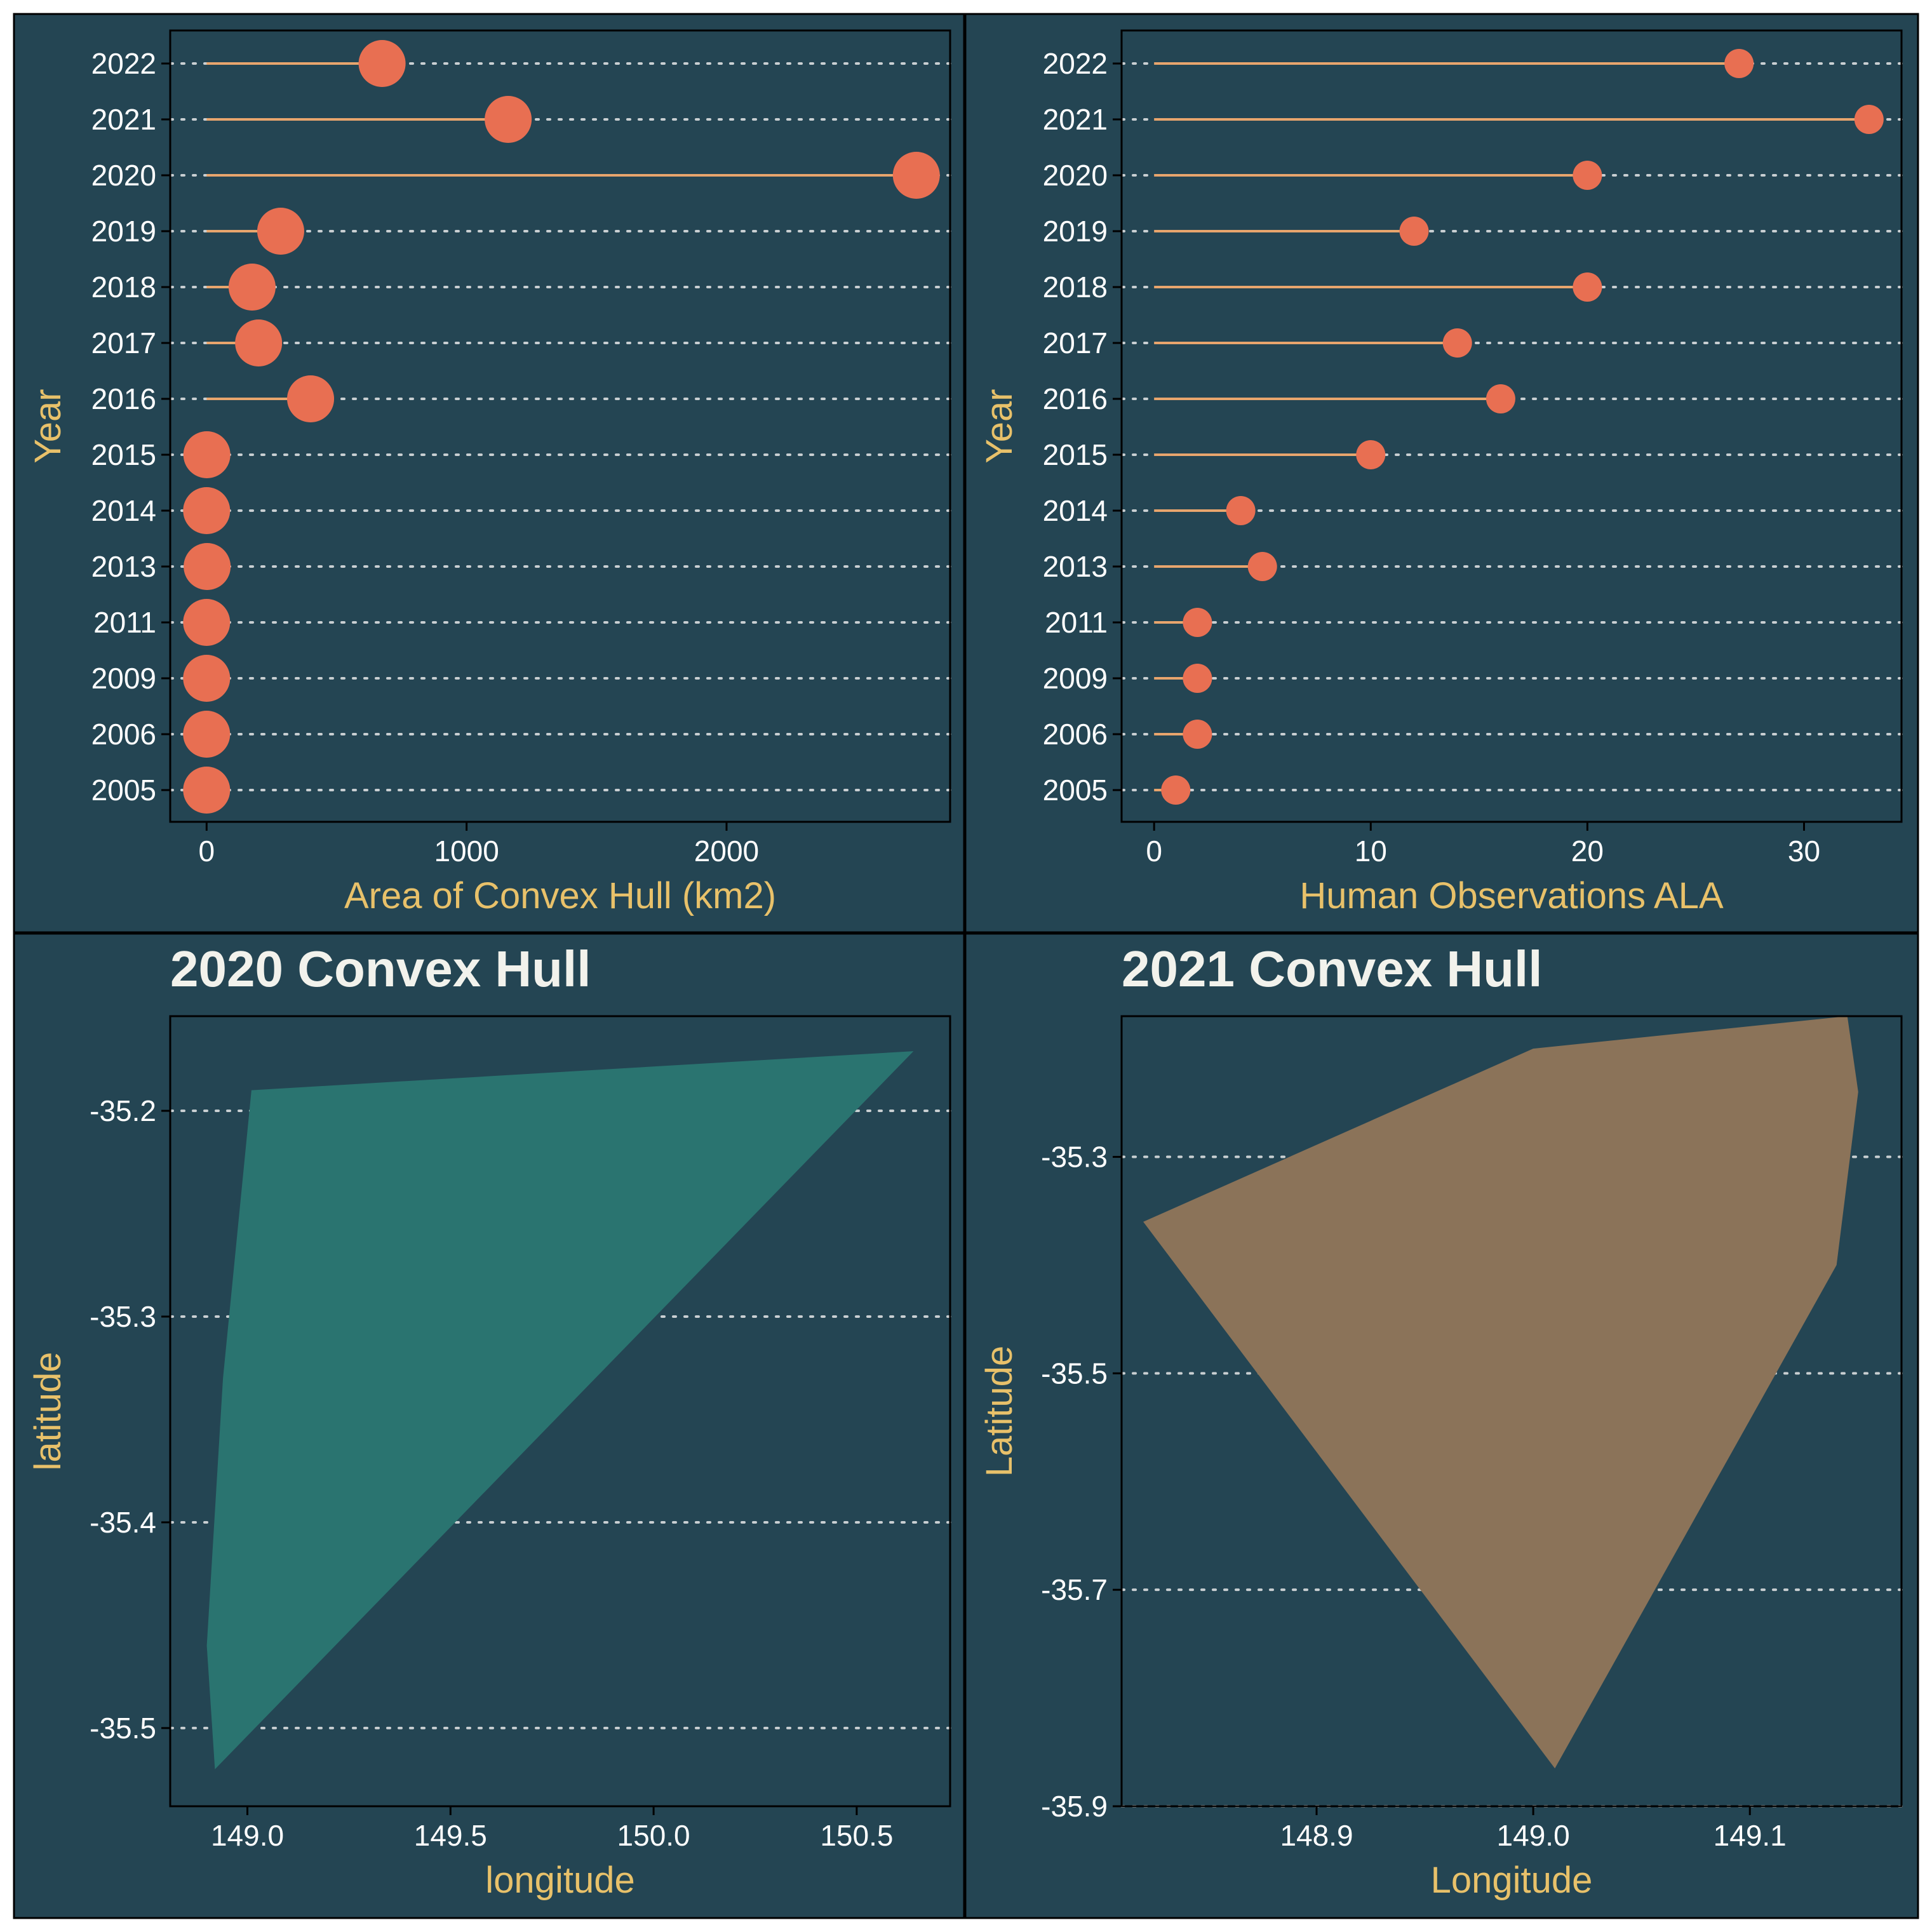  I want to click on y-tick-label: 2017, so click(123, 342).